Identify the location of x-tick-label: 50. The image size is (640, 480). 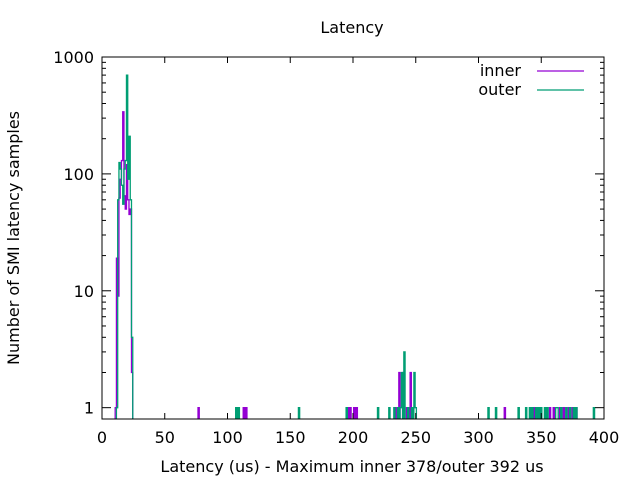
(165, 437).